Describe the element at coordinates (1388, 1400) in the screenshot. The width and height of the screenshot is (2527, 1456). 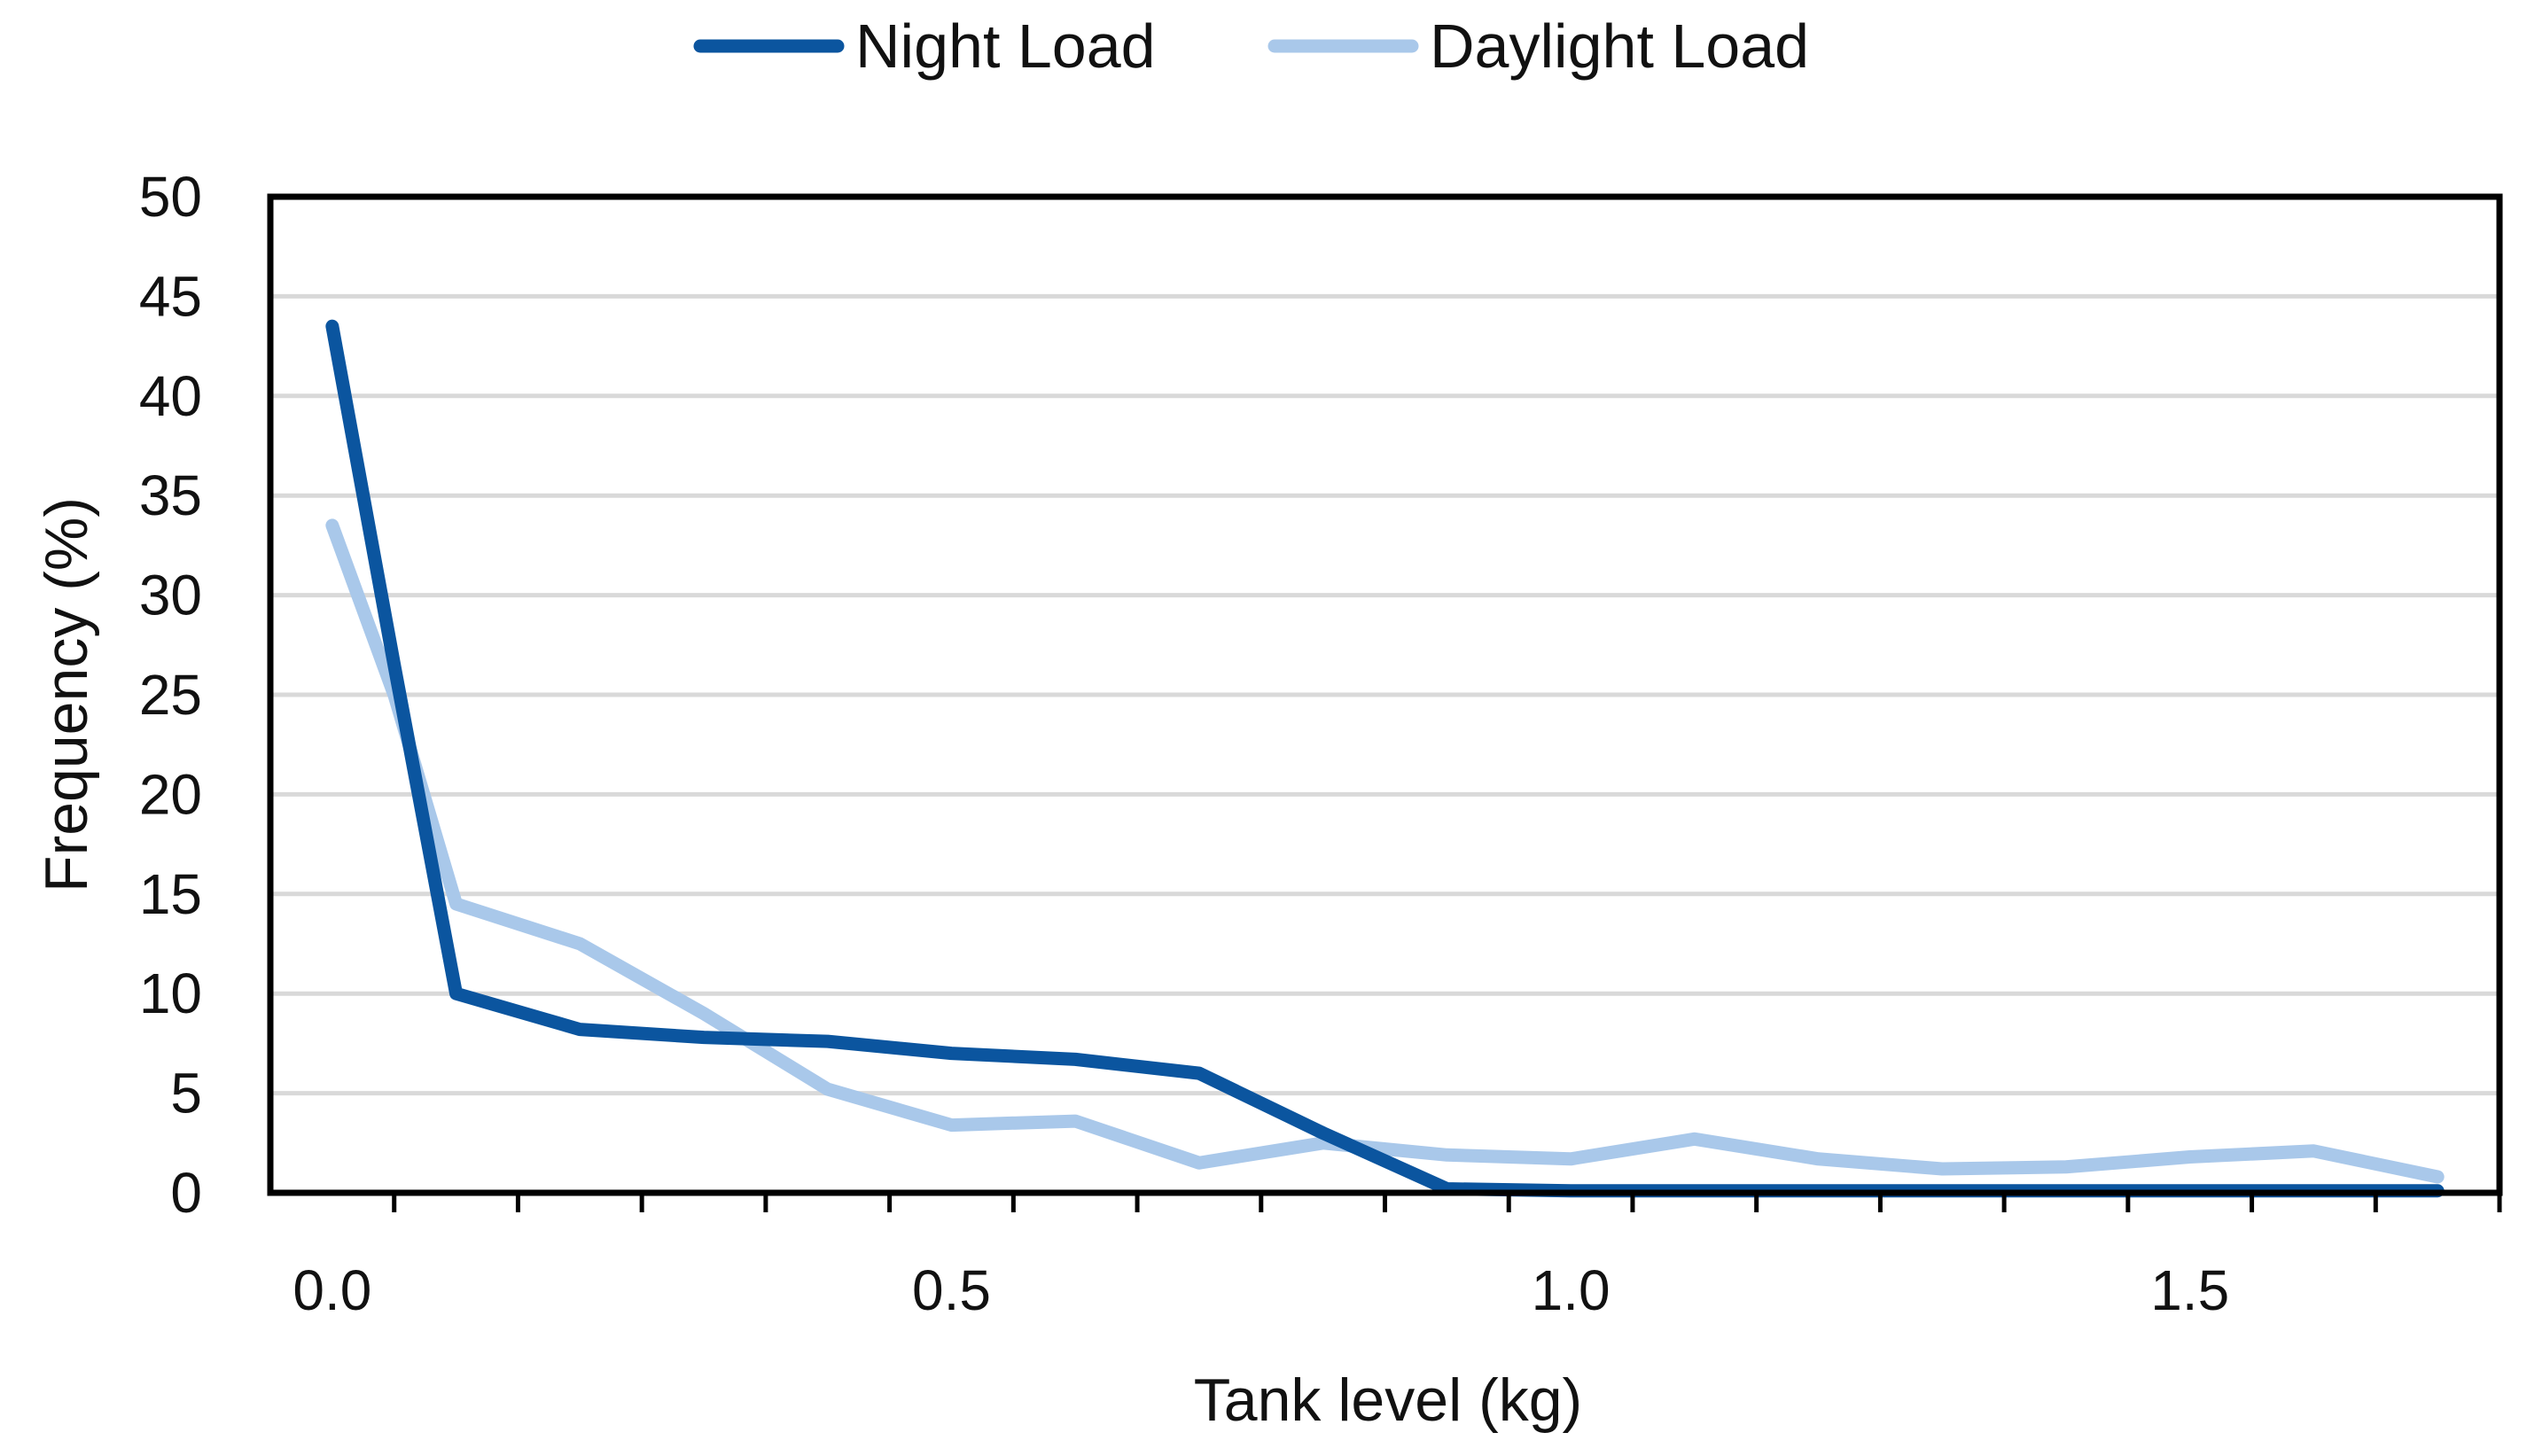
I see `x-axis-title: Tank level (kg)` at that location.